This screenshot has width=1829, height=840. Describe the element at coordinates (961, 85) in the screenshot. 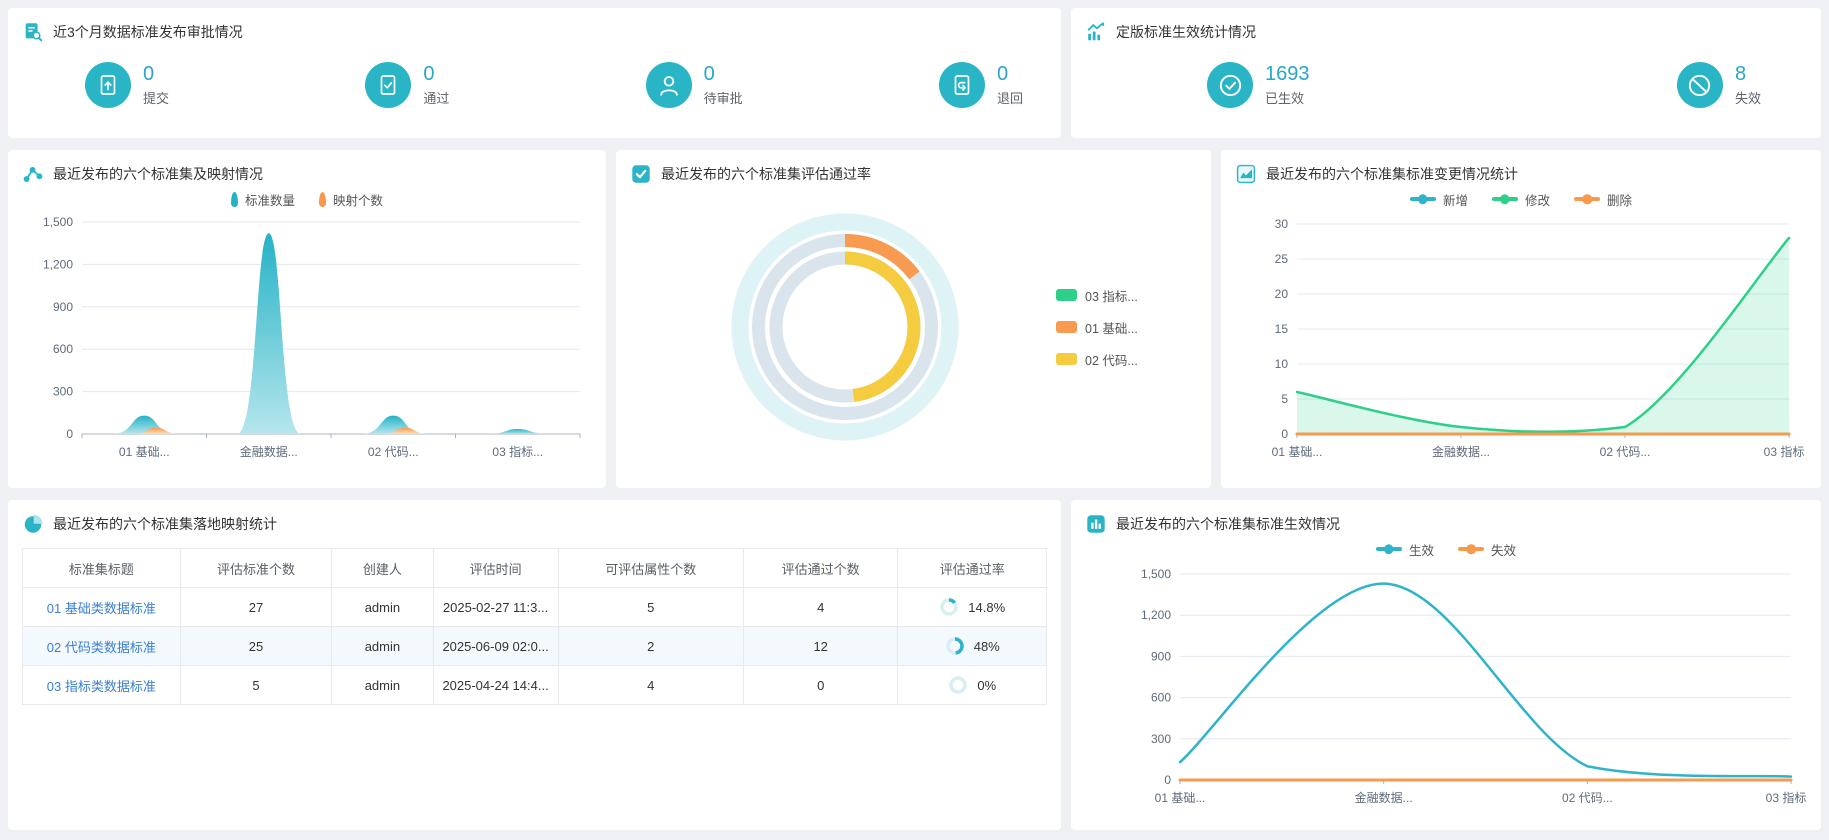

I see `doc-return-icon` at that location.